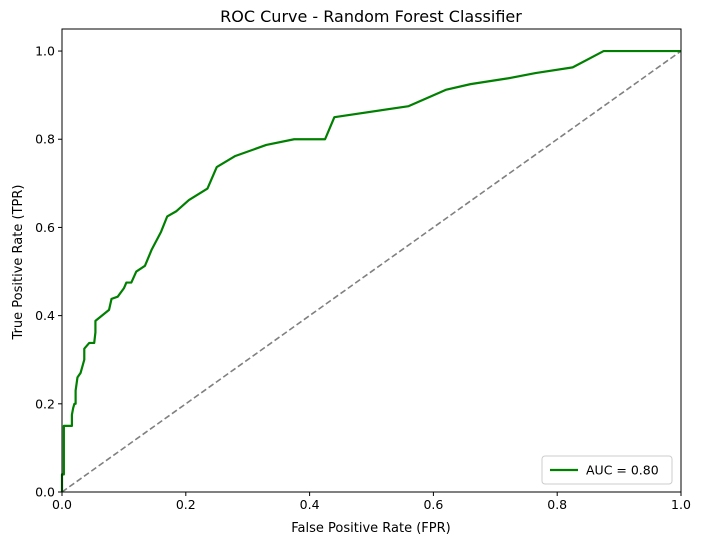 The height and width of the screenshot is (543, 701). Describe the element at coordinates (45, 51) in the screenshot. I see `y-tick-label: 1.0` at that location.